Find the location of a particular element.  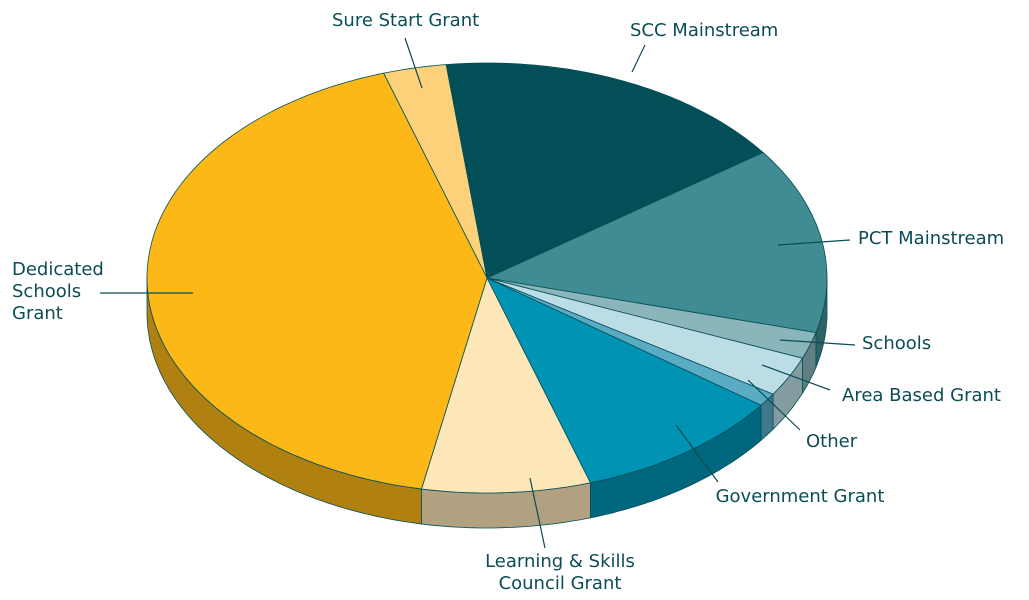

slice-label: SCC Mainstream is located at coordinates (704, 30).